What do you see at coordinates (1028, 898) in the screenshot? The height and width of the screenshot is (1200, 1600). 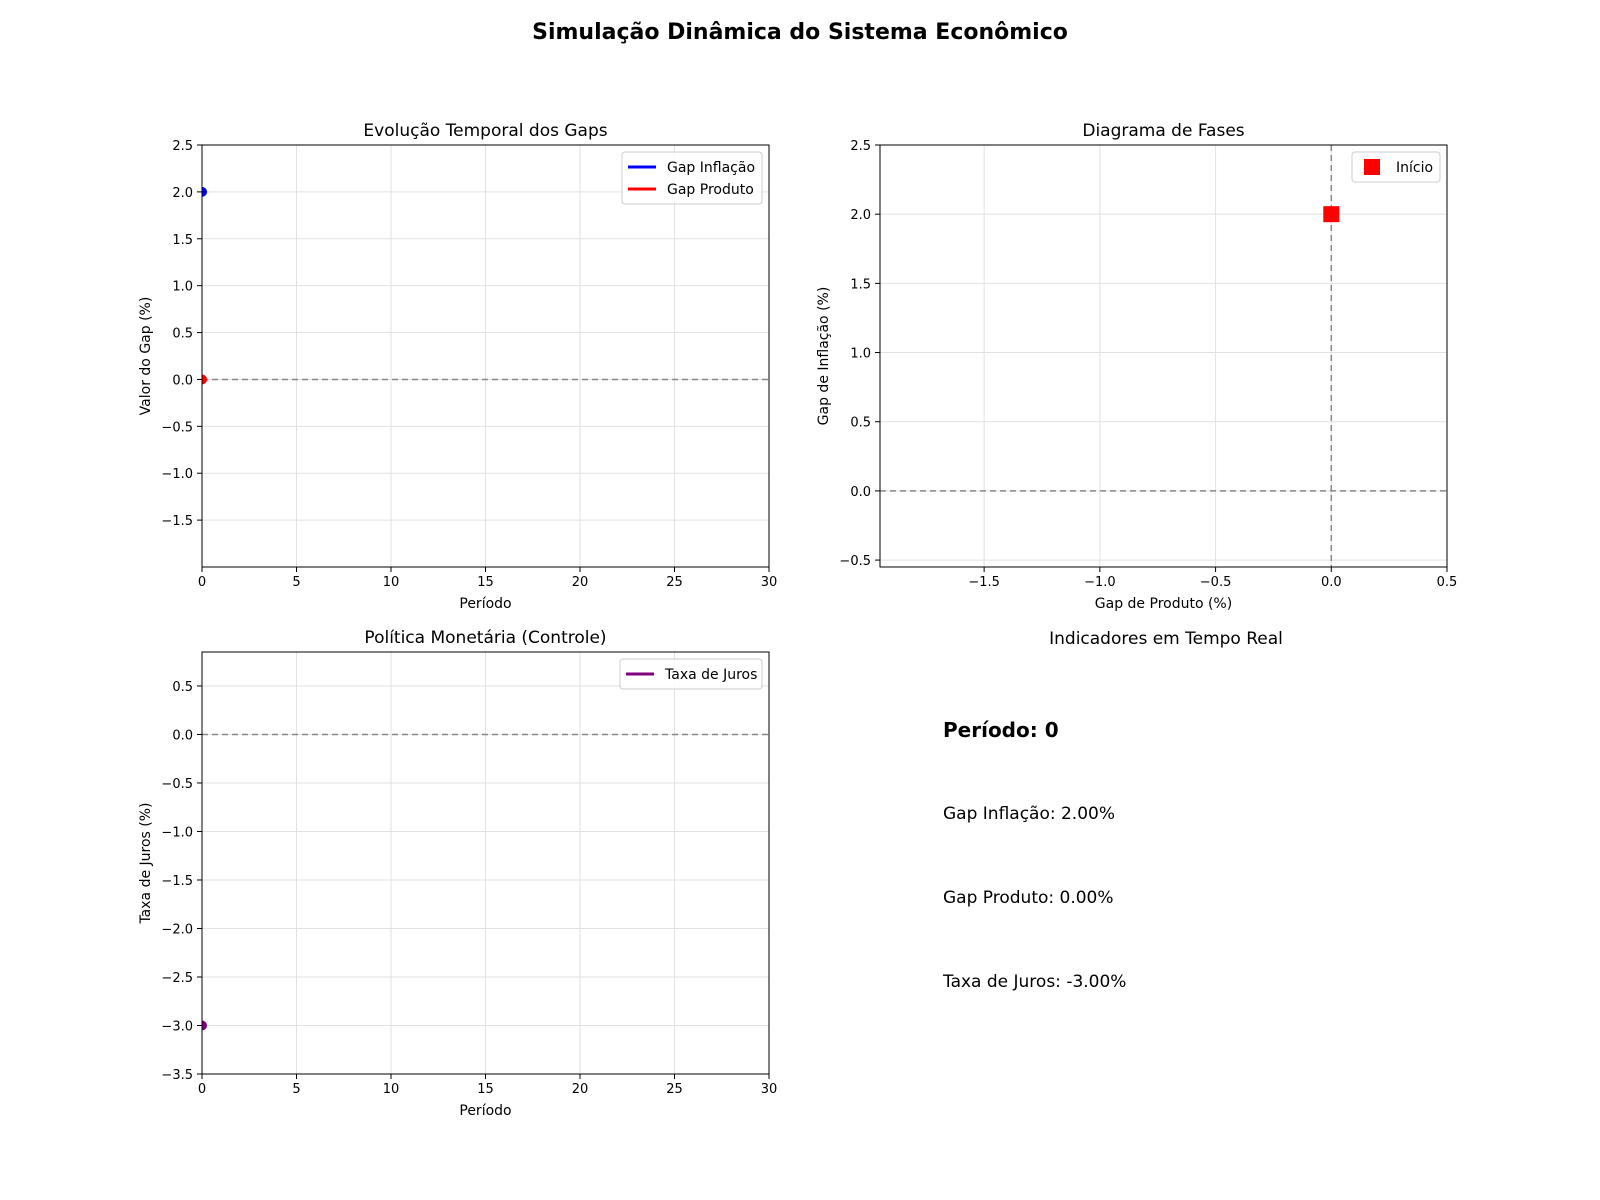 I see `indicator-gap-produto: Gap Produto: 0.00%` at bounding box center [1028, 898].